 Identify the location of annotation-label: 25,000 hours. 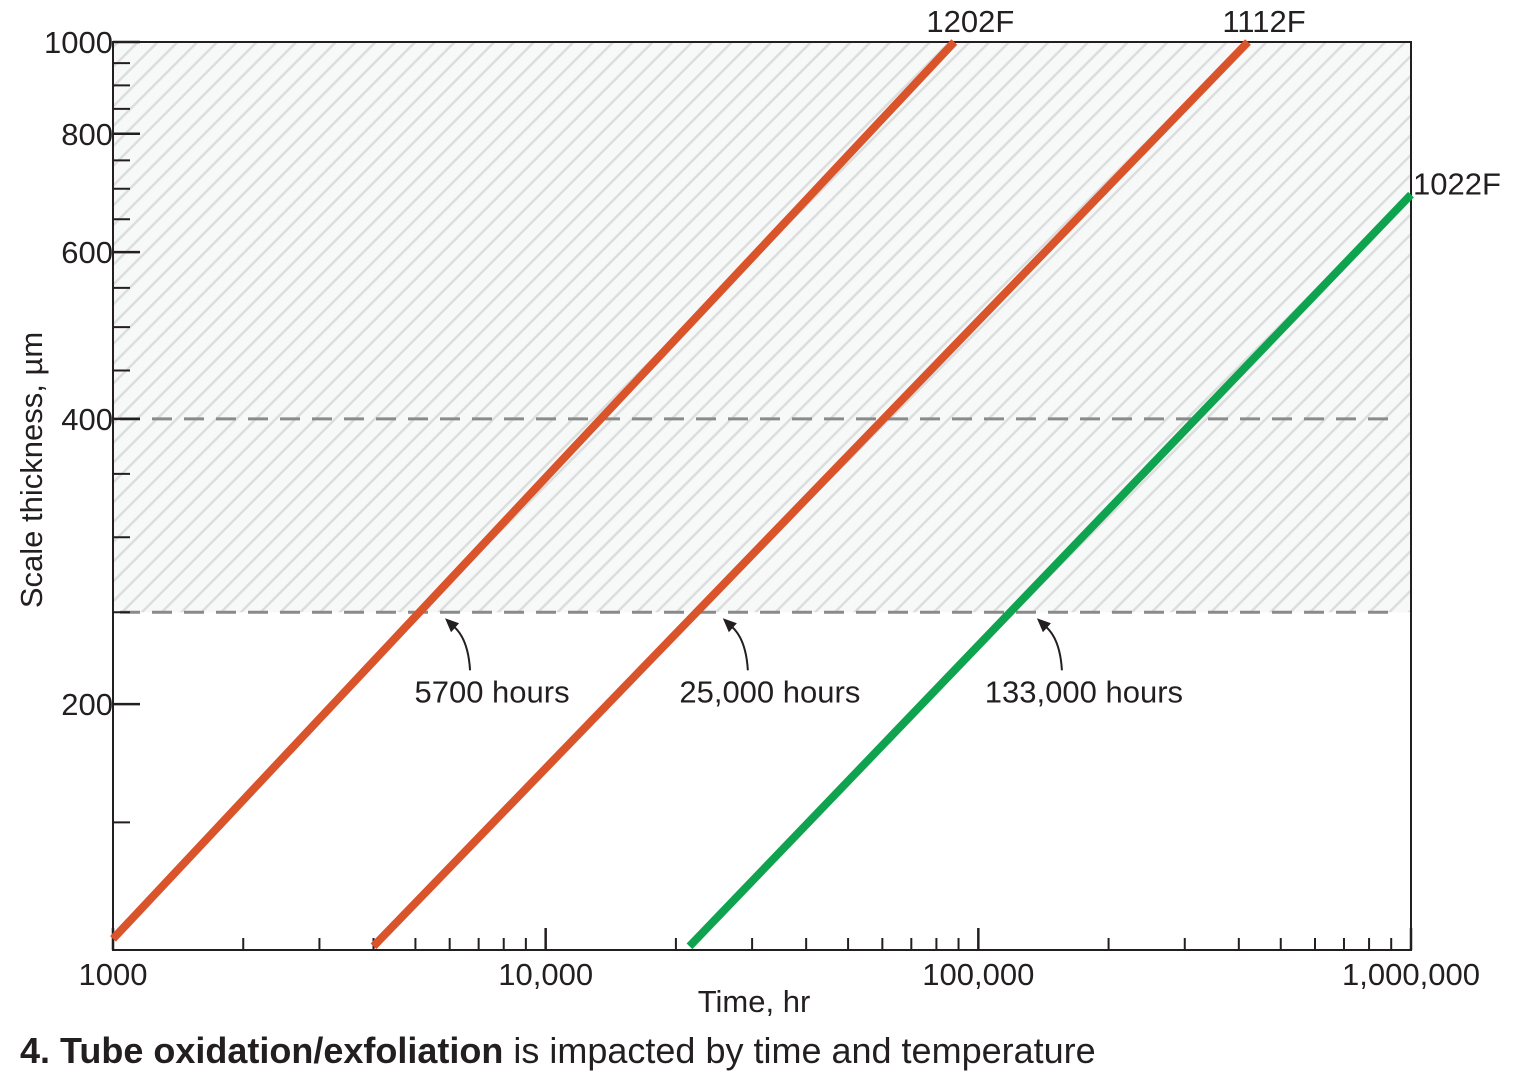
(769, 691).